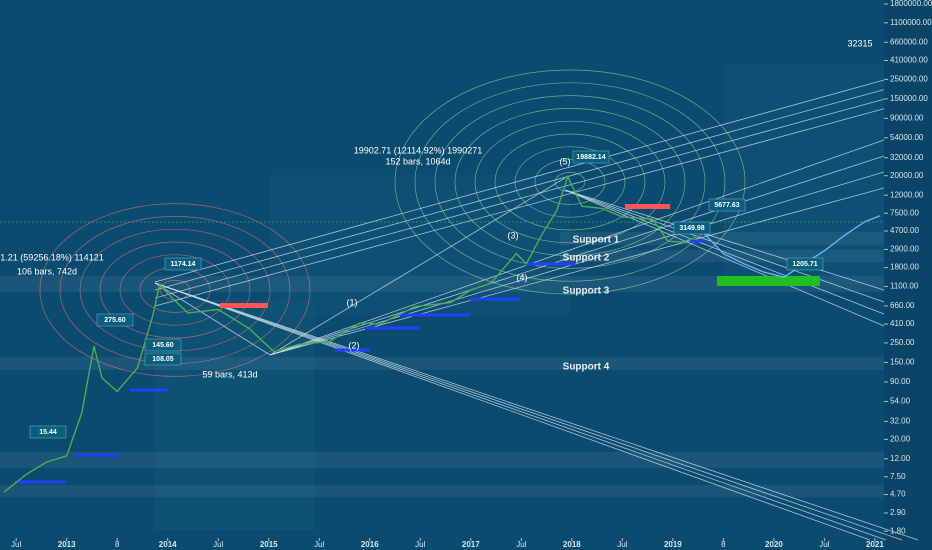 This screenshot has height=550, width=932. What do you see at coordinates (774, 544) in the screenshot?
I see `x-tick-label: 2020` at bounding box center [774, 544].